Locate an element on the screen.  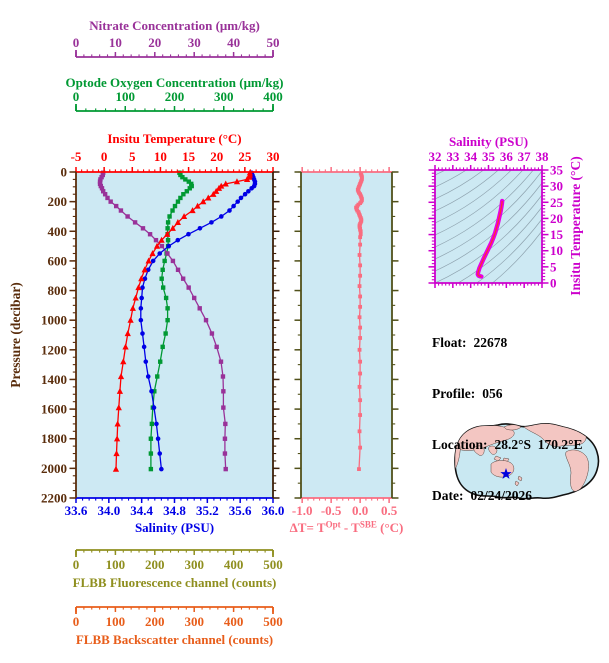
temperature-axis-tick-label: 10 is located at coordinates (160, 156).